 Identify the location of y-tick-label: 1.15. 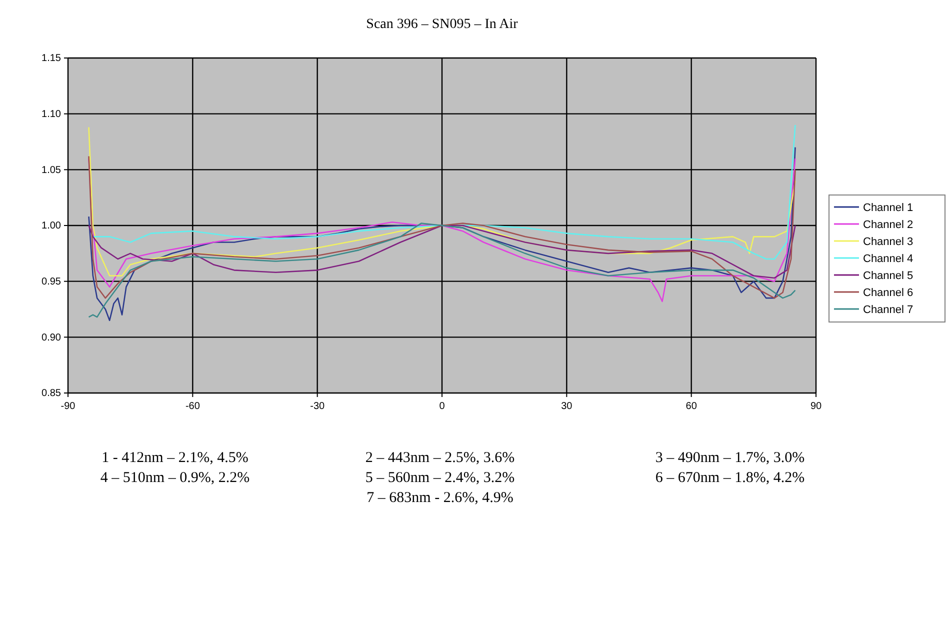
(52, 58).